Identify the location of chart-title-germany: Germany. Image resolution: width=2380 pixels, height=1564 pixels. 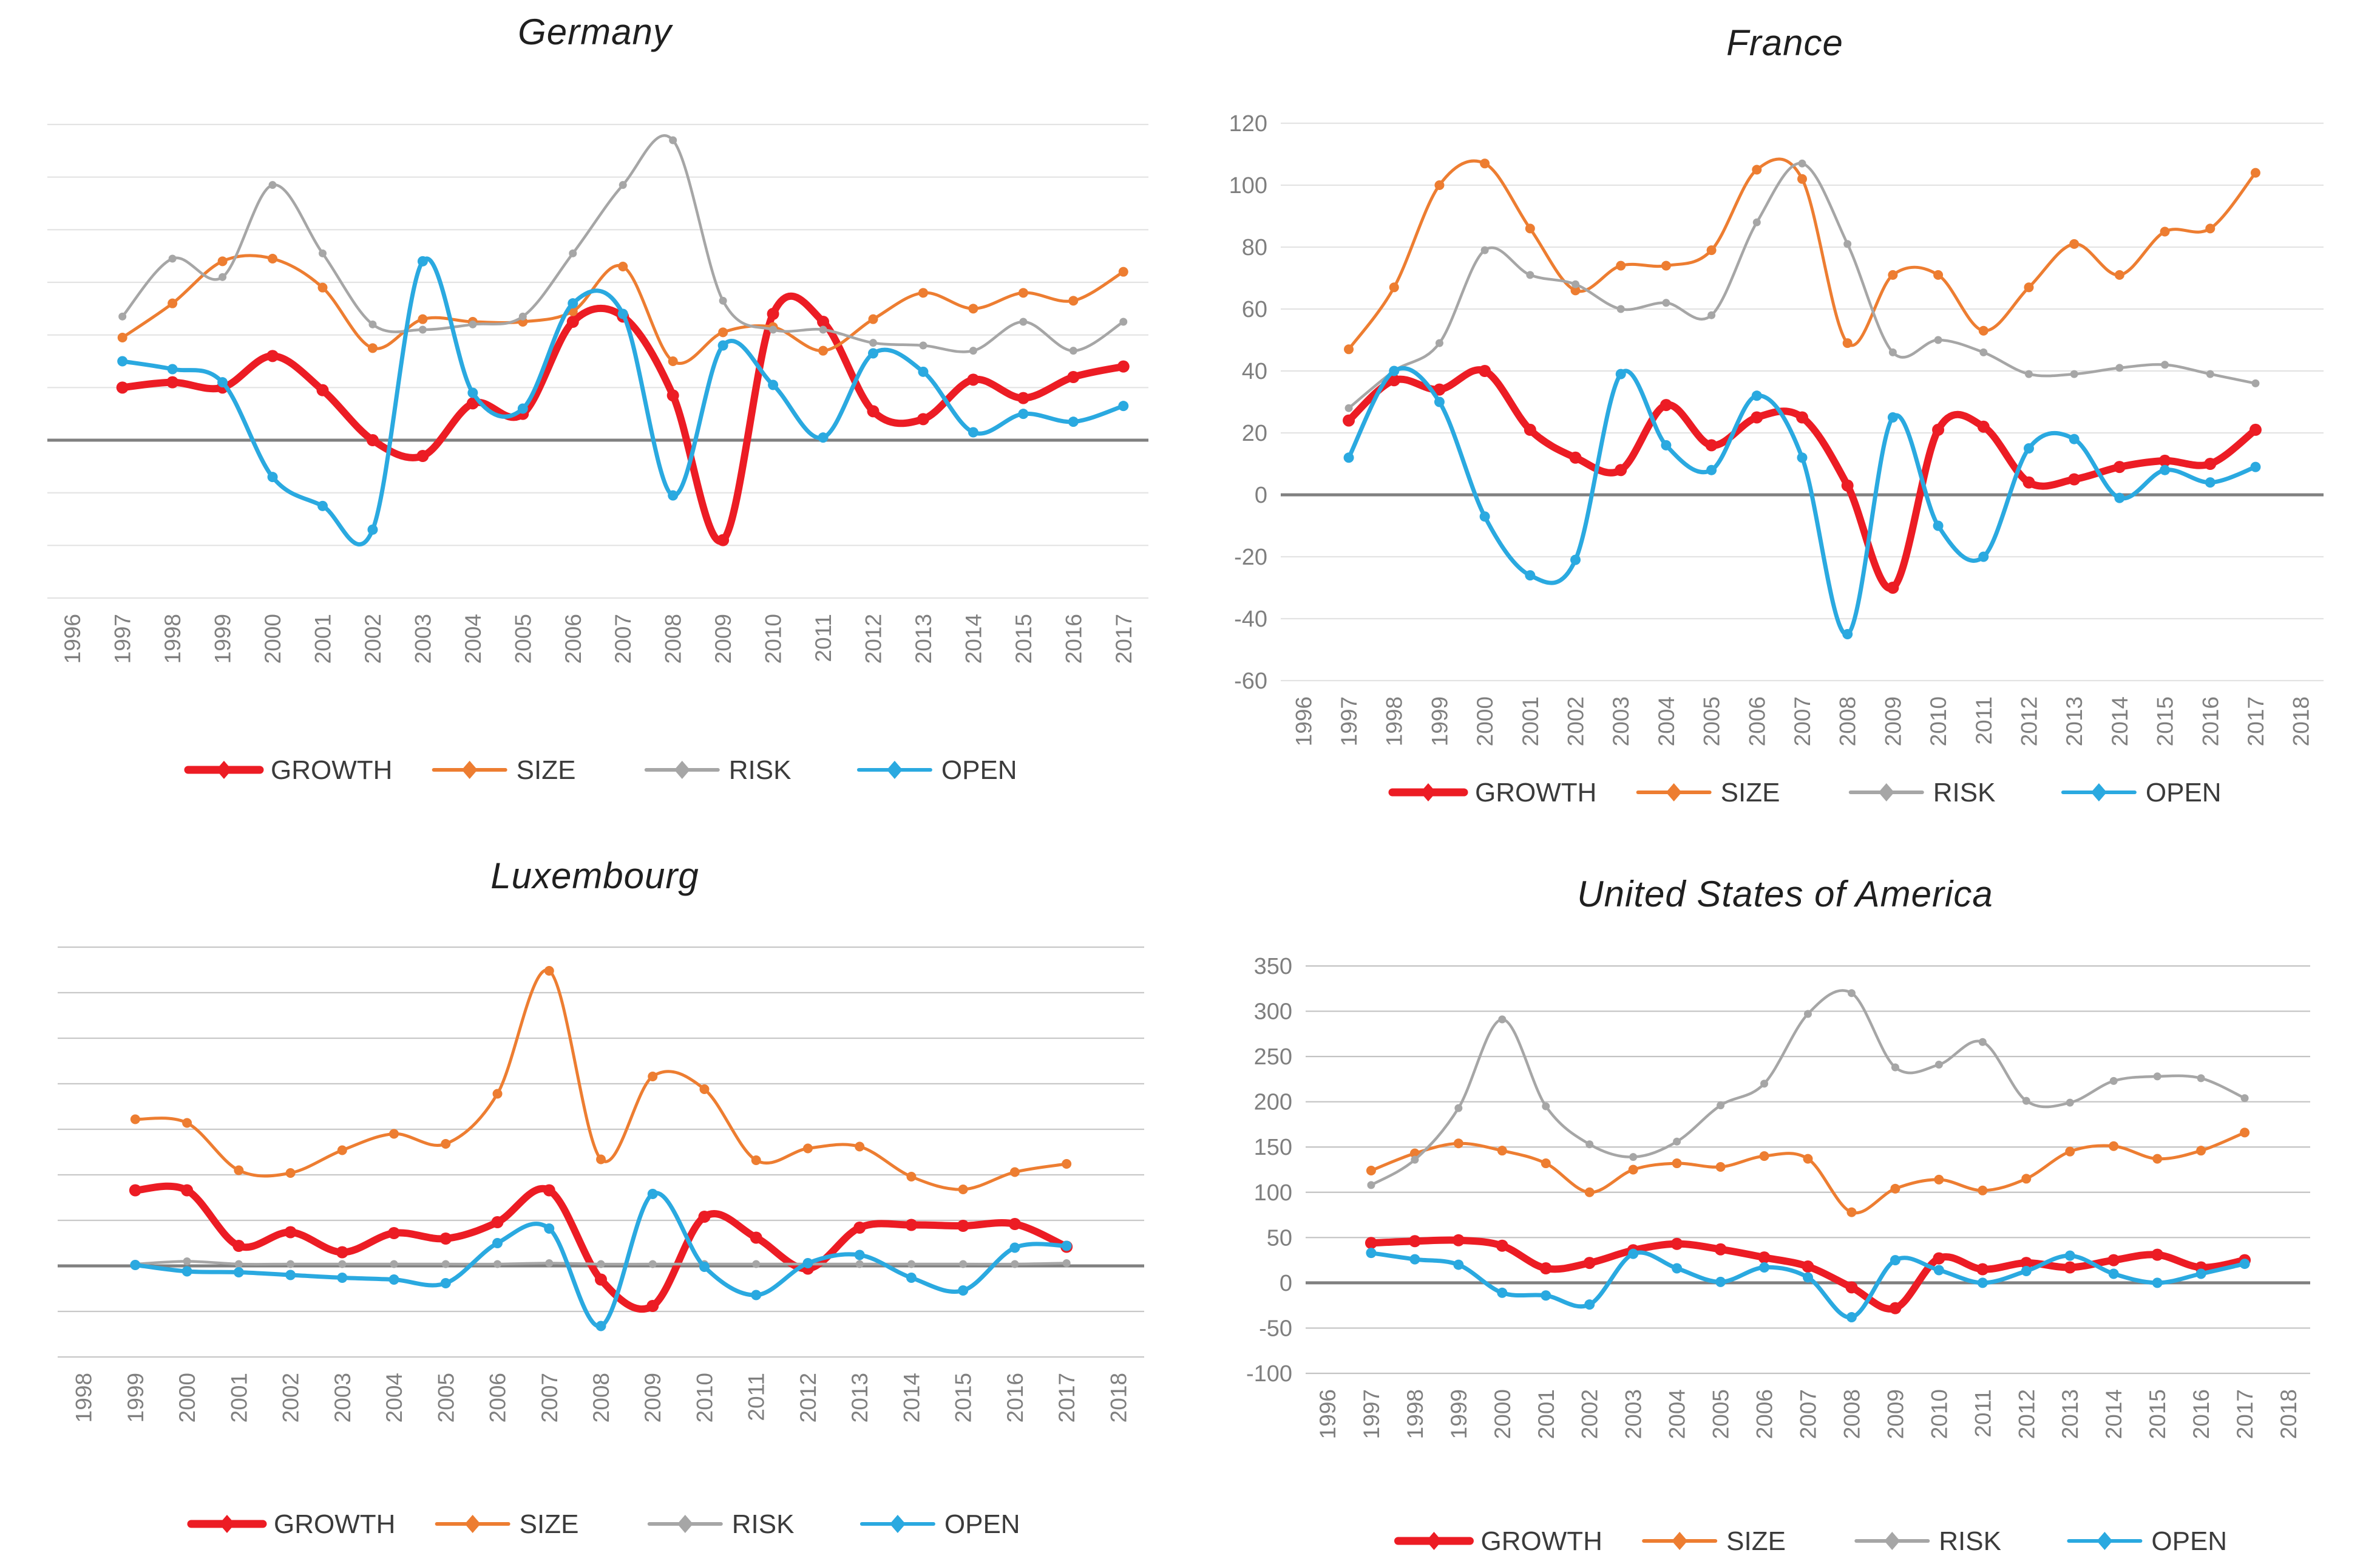
(595, 32).